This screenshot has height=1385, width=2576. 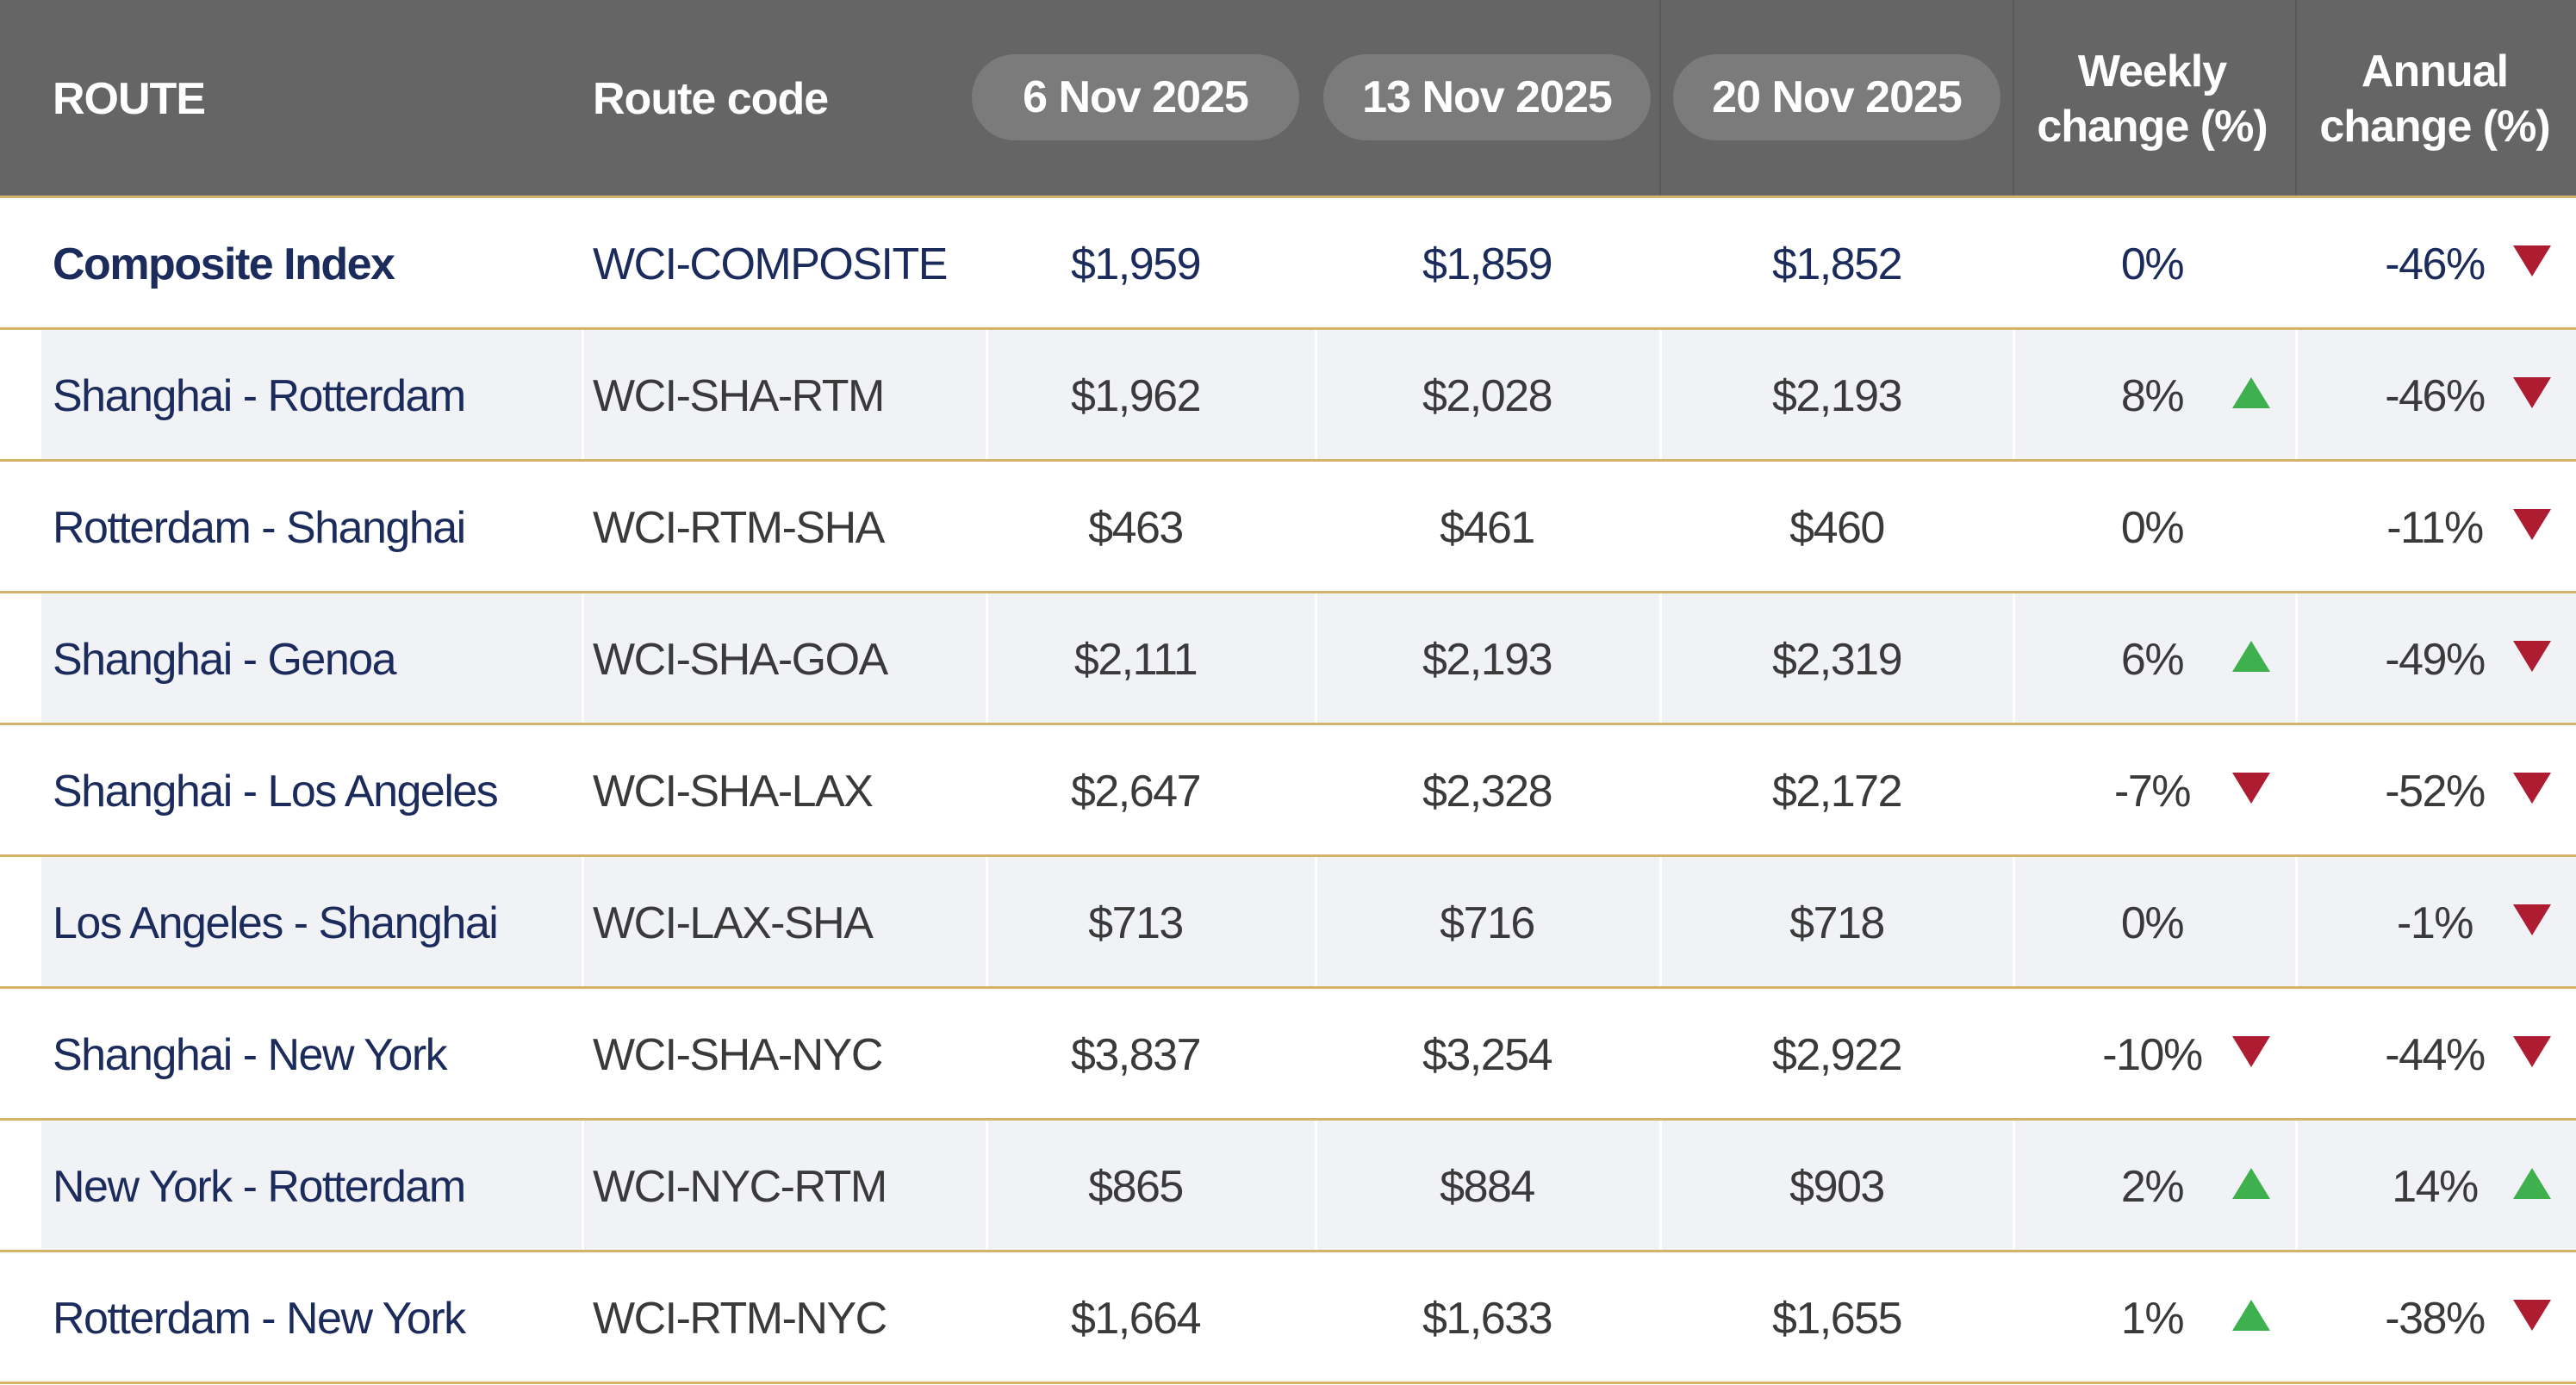 What do you see at coordinates (2152, 99) in the screenshot?
I see `header-label: Weekly change (%)` at bounding box center [2152, 99].